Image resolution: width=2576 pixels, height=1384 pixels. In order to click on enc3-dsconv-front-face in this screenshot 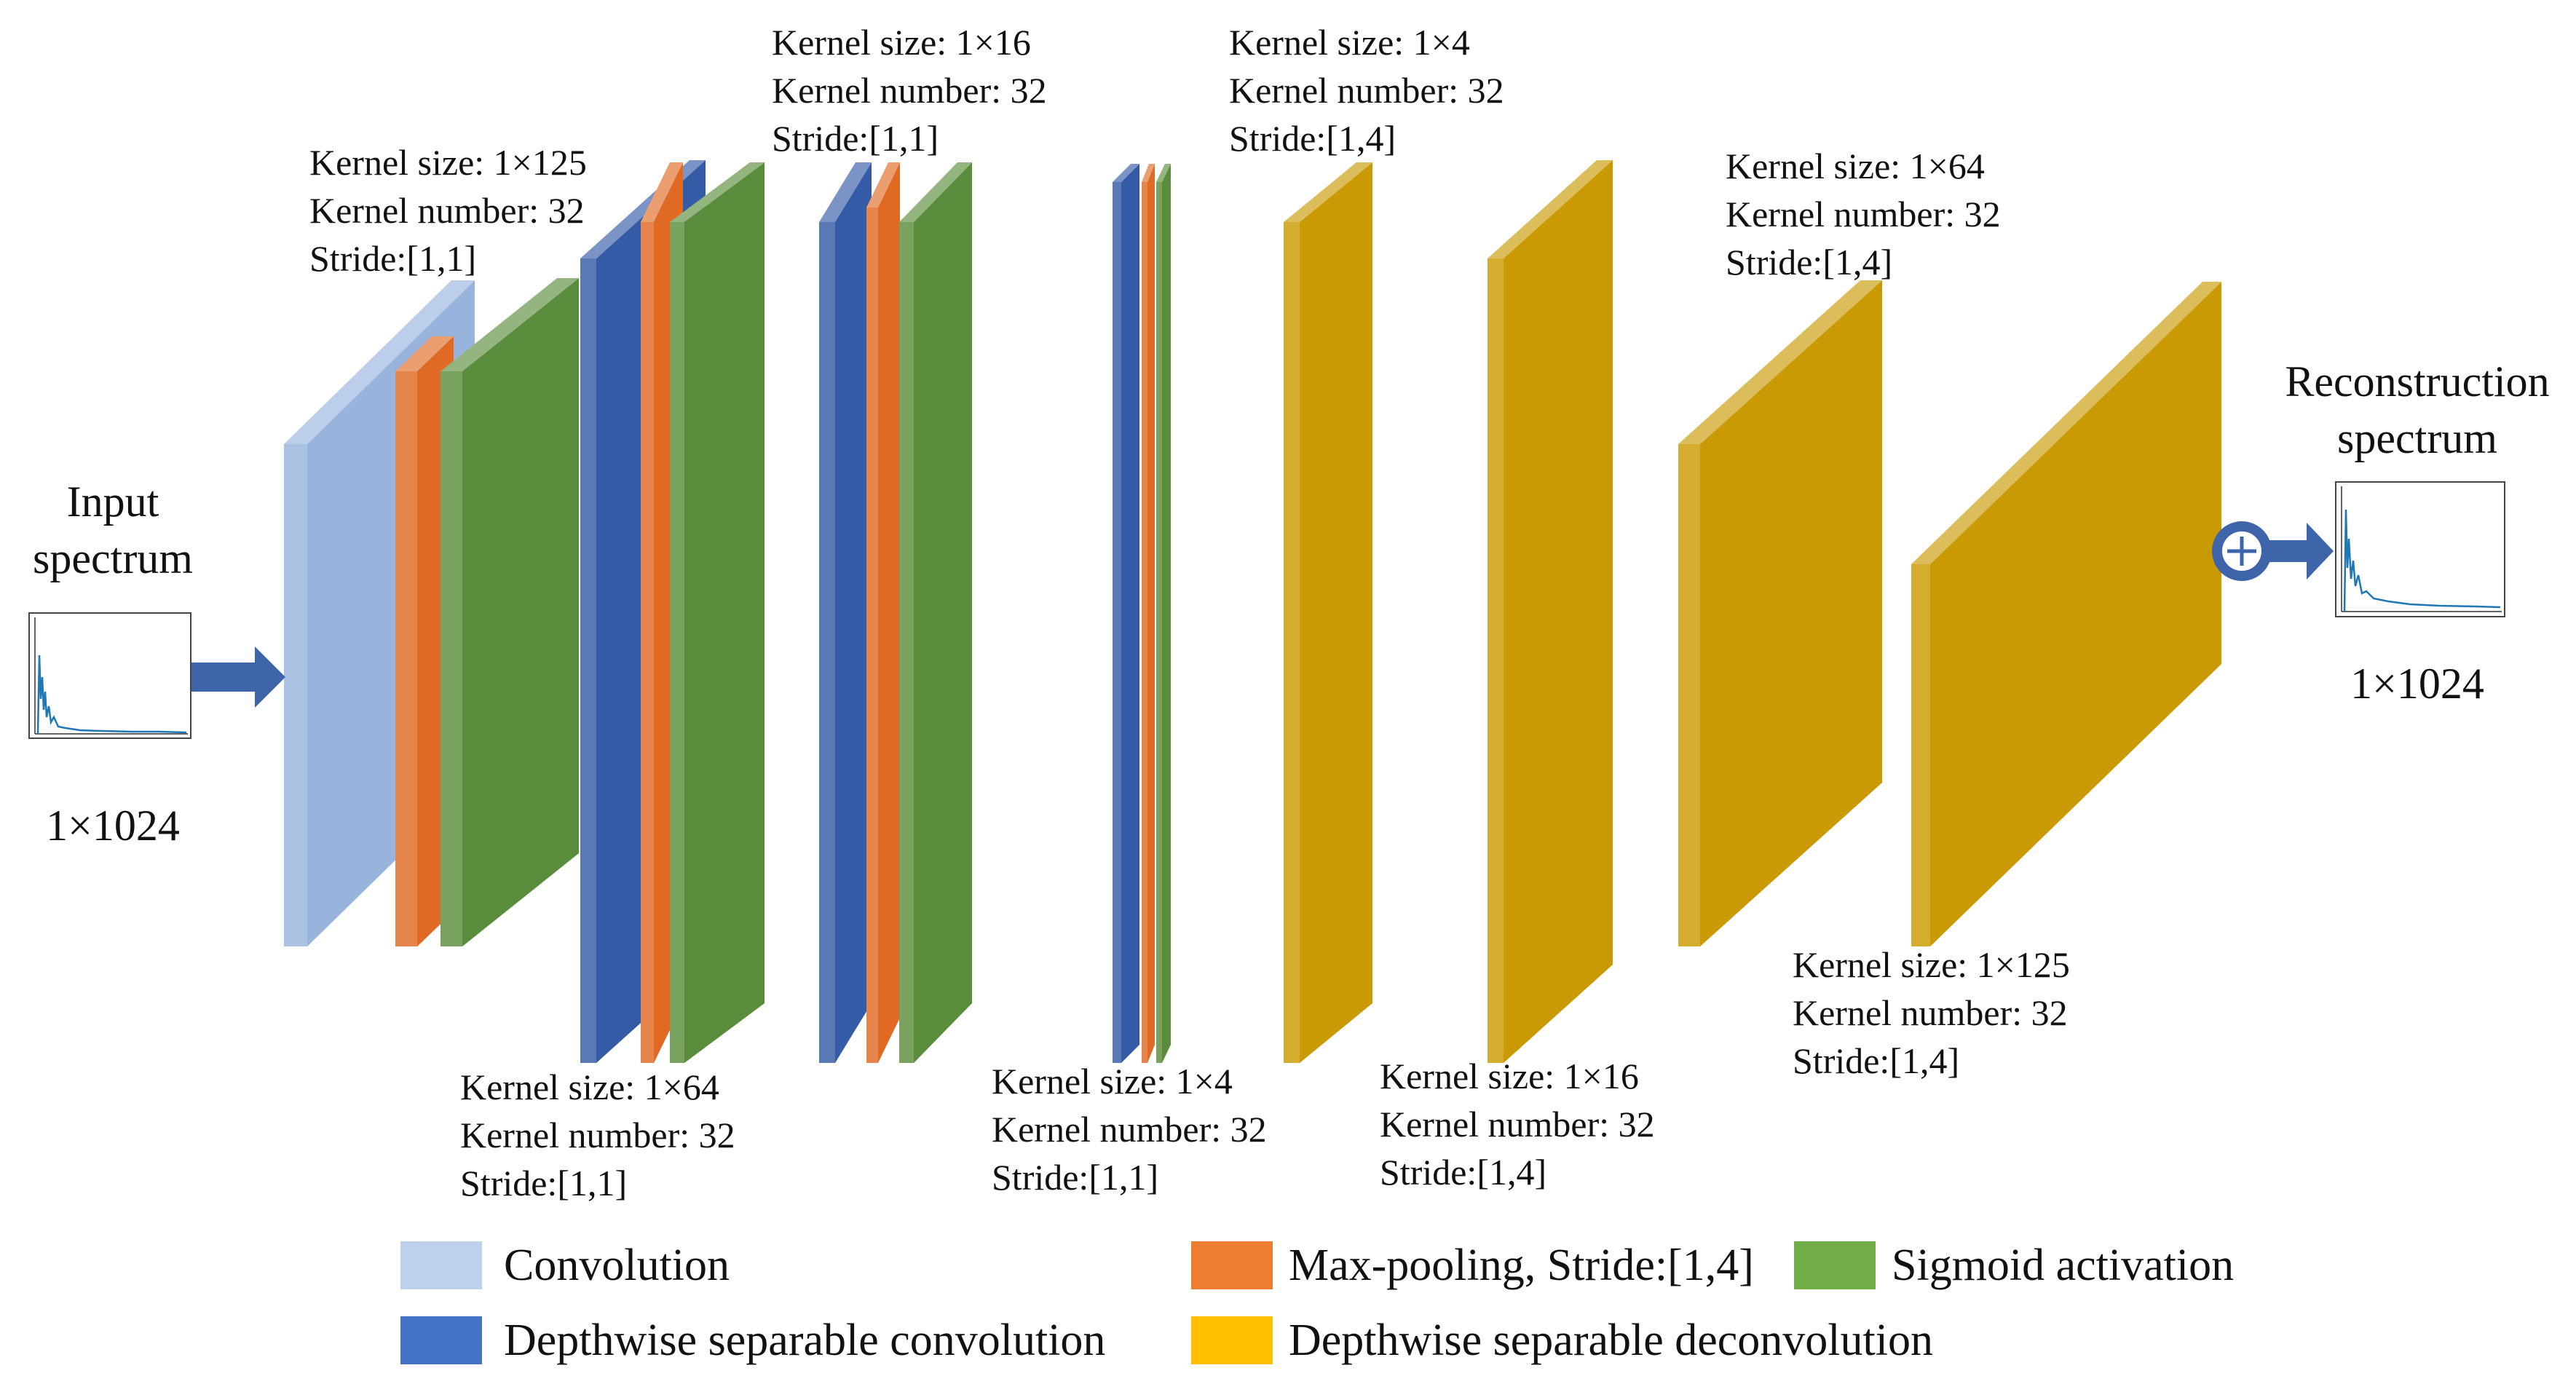, I will do `click(827, 642)`.